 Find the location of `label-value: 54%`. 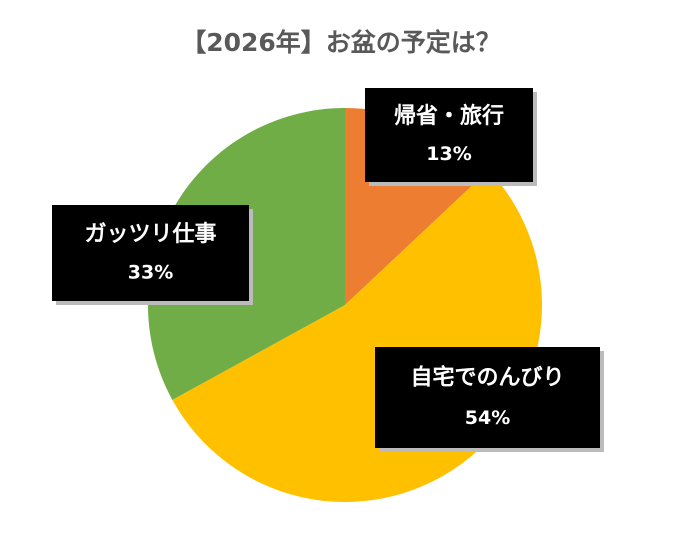

label-value: 54% is located at coordinates (487, 418).